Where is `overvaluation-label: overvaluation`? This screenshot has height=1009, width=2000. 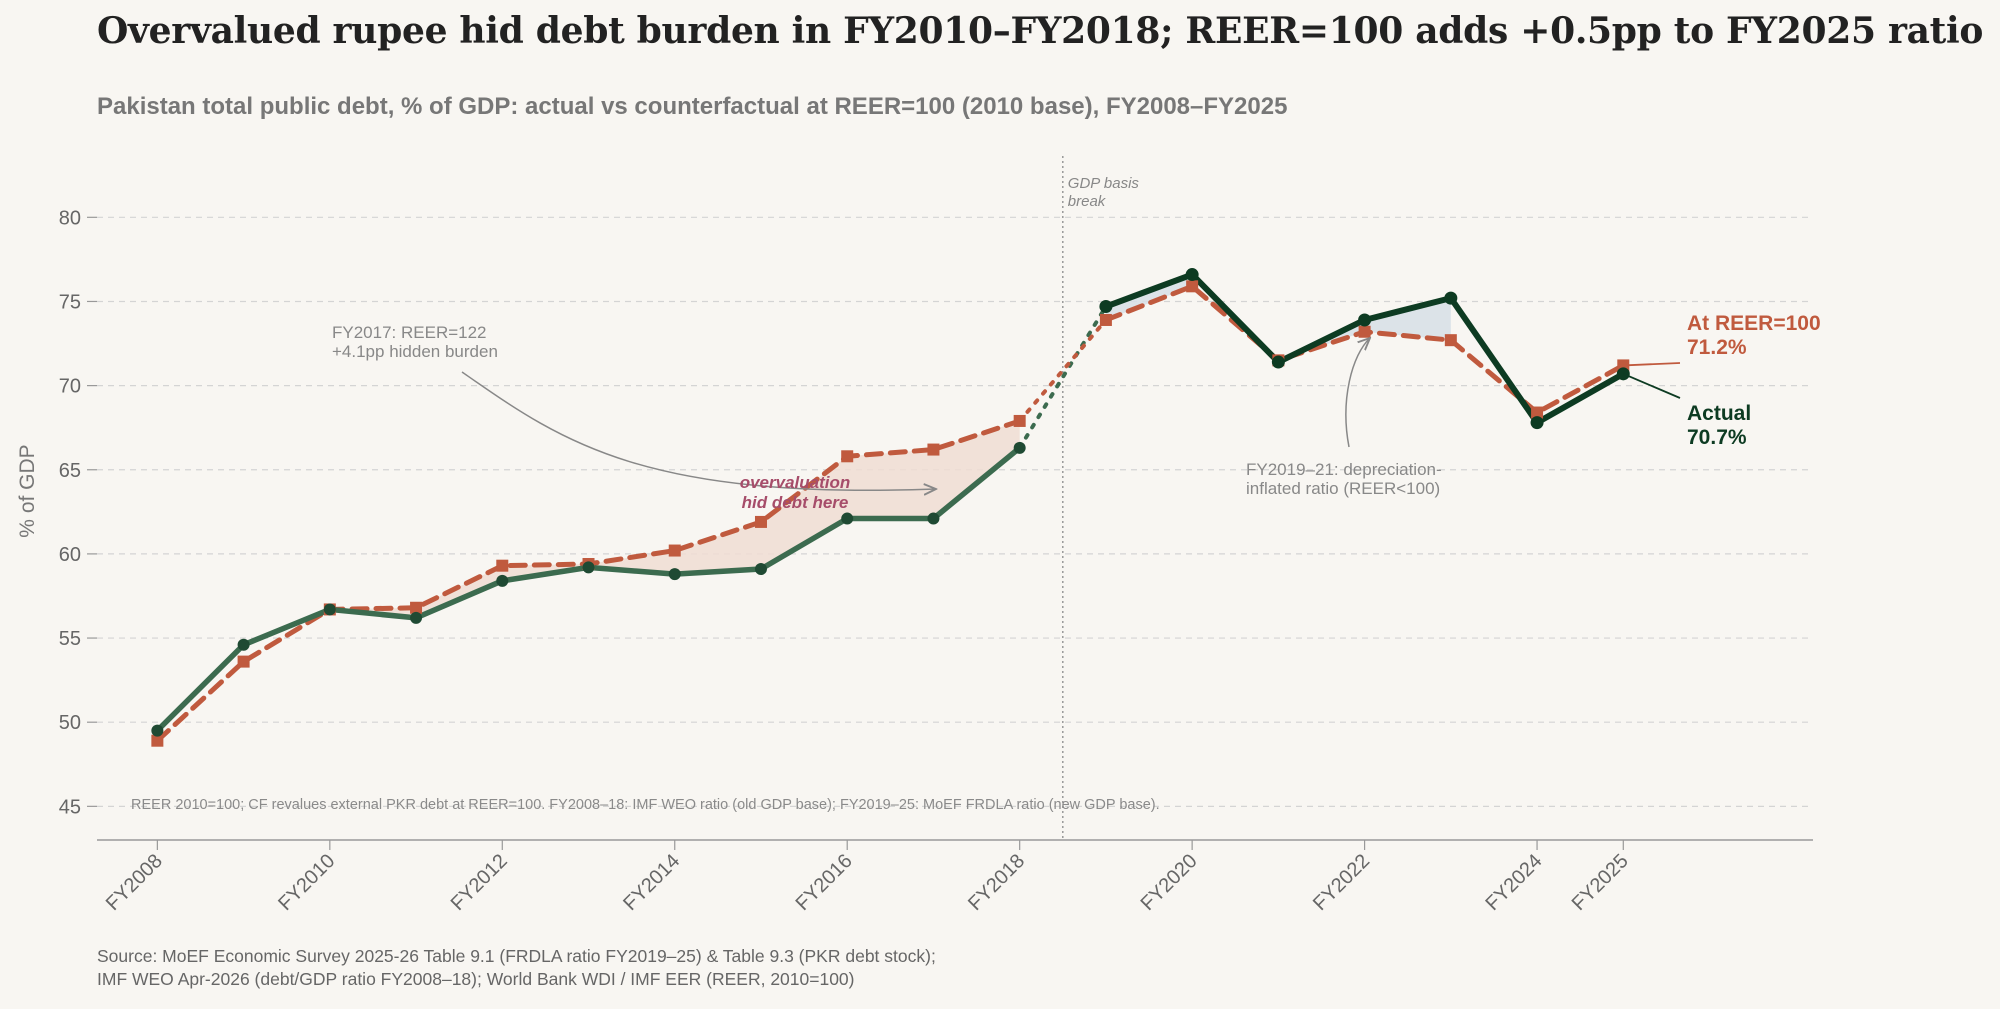
overvaluation-label: overvaluation is located at coordinates (795, 482).